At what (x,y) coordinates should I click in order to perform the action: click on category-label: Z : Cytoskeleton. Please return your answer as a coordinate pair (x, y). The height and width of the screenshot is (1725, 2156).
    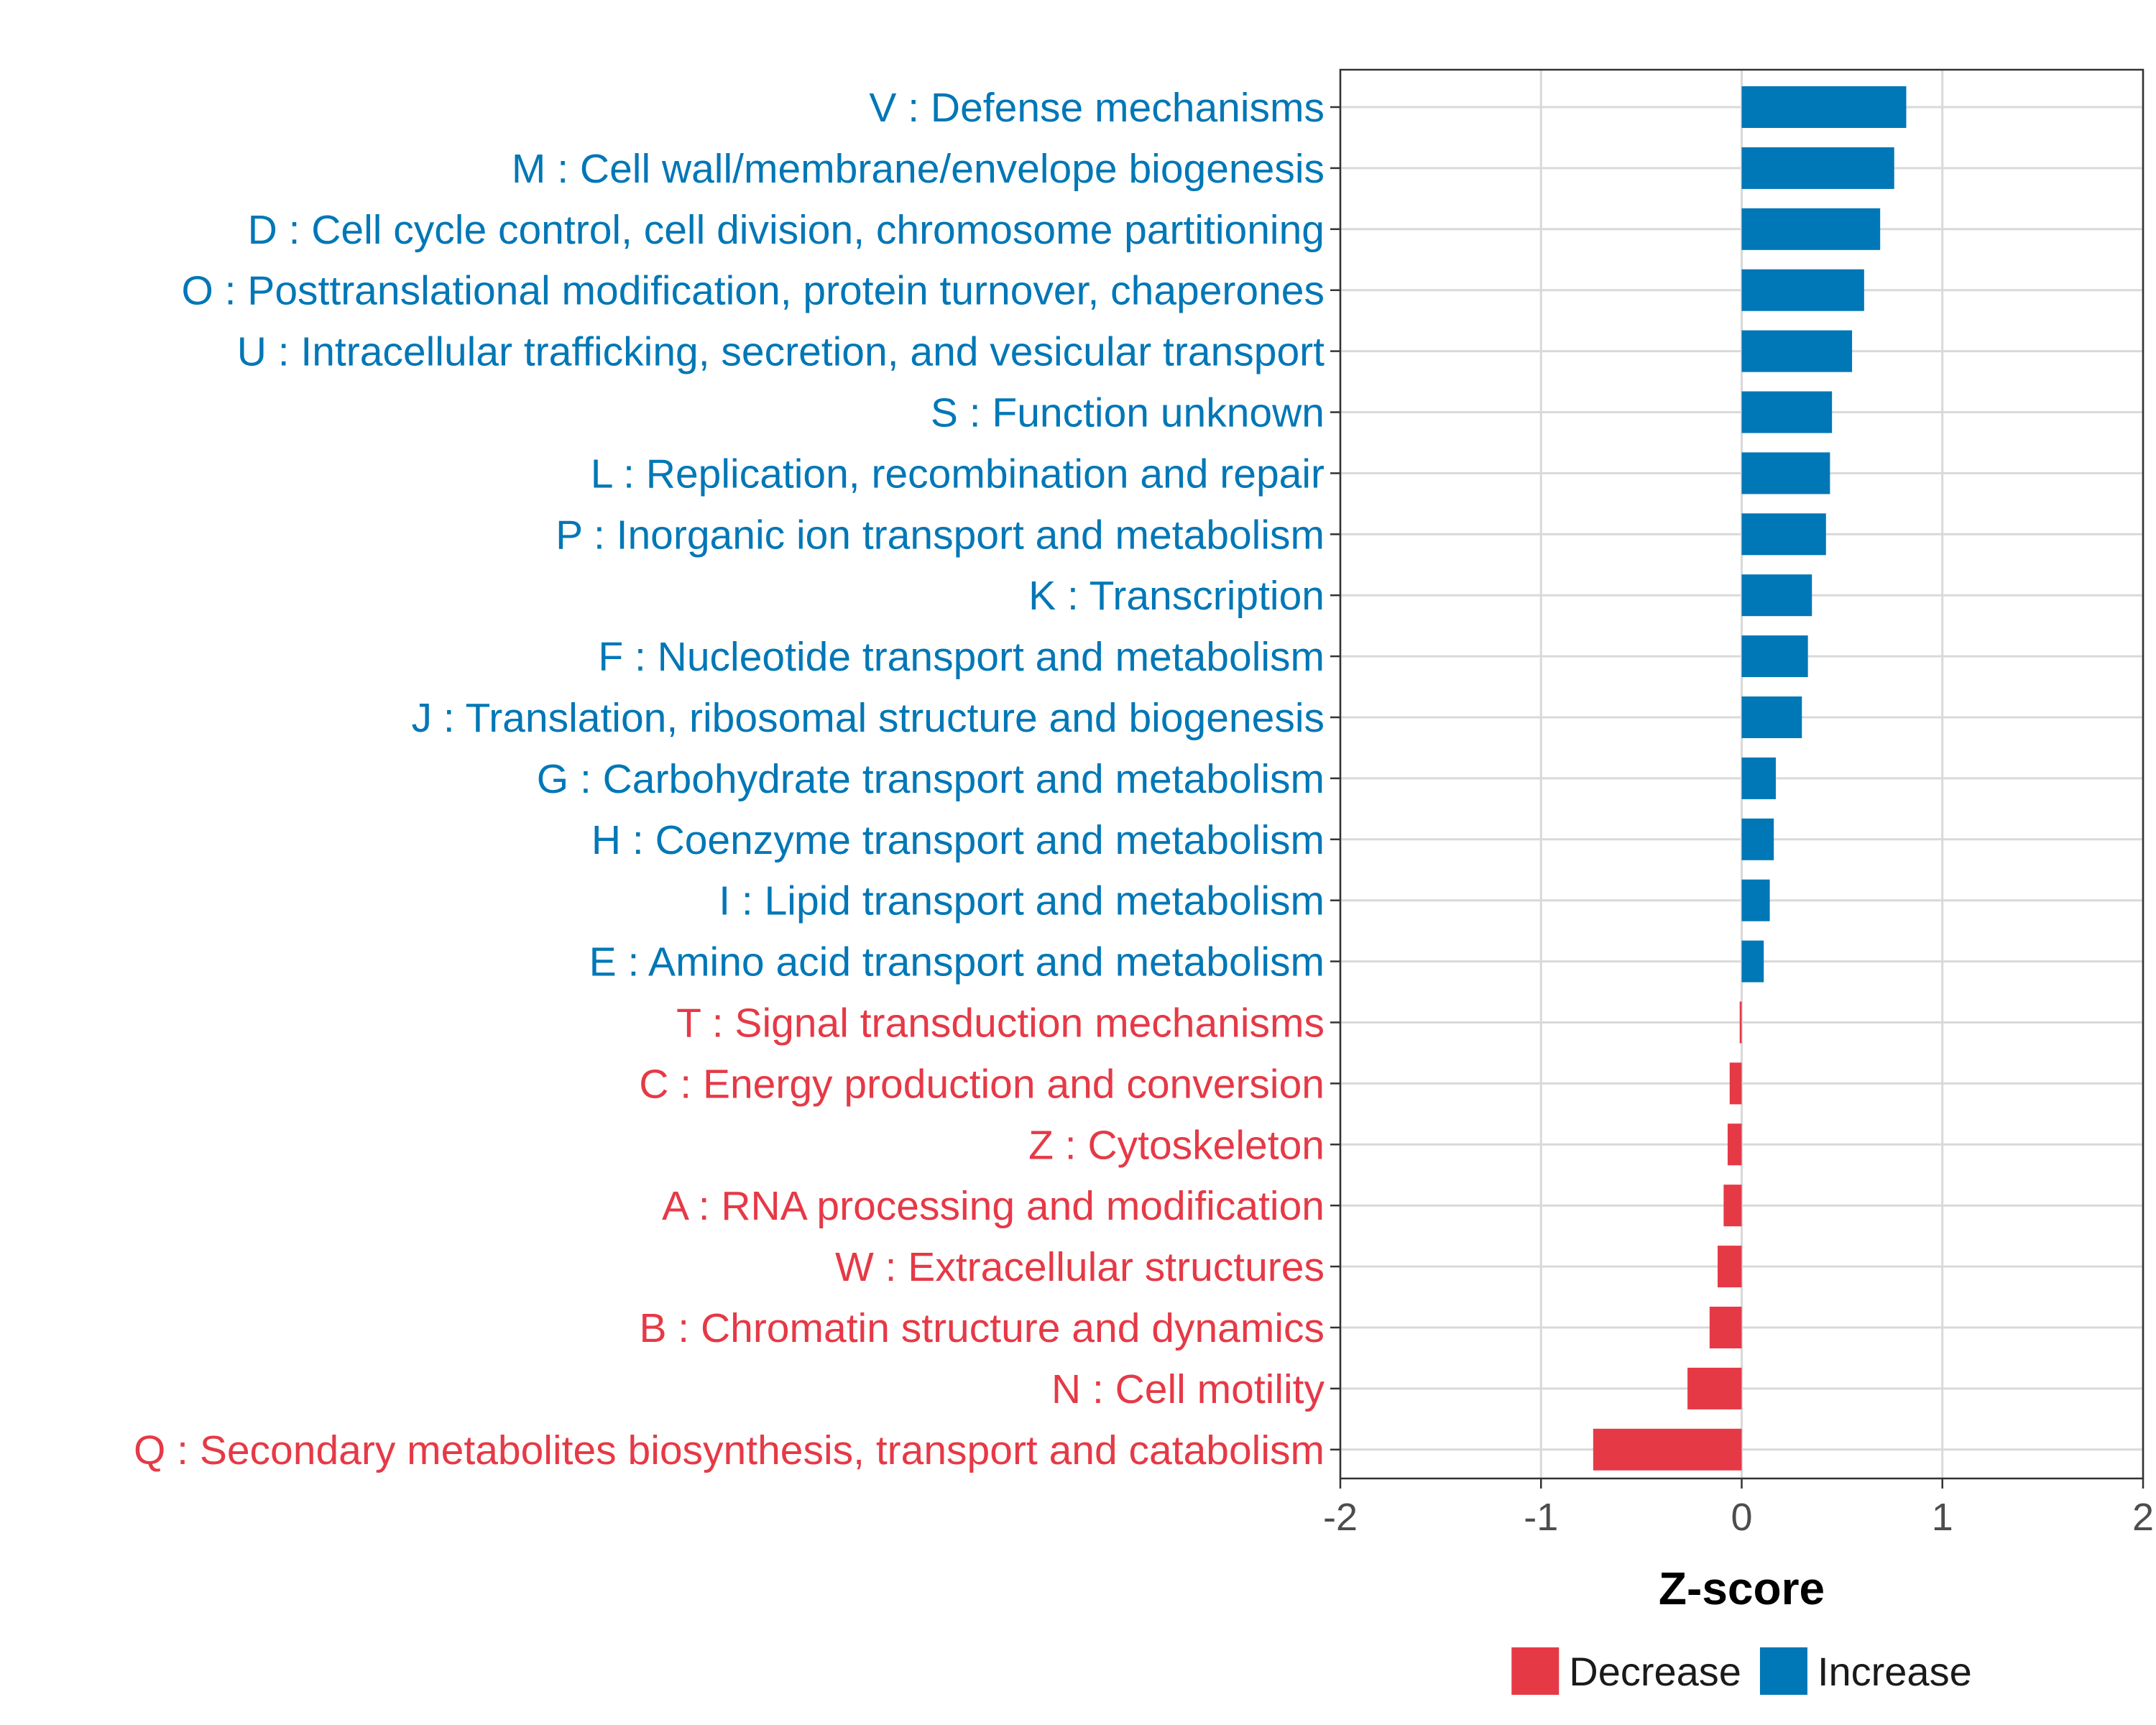
    Looking at the image, I should click on (1176, 1145).